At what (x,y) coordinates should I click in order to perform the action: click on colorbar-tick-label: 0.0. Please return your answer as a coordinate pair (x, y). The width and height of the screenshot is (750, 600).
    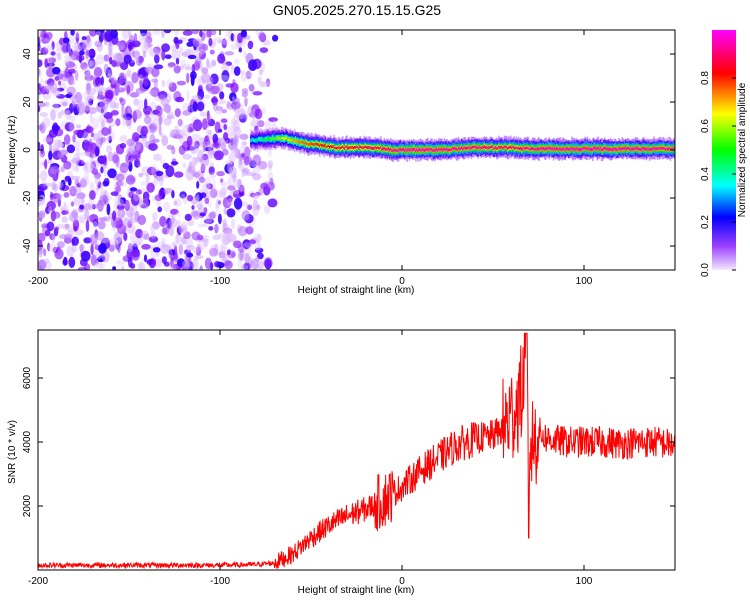
    Looking at the image, I should click on (705, 270).